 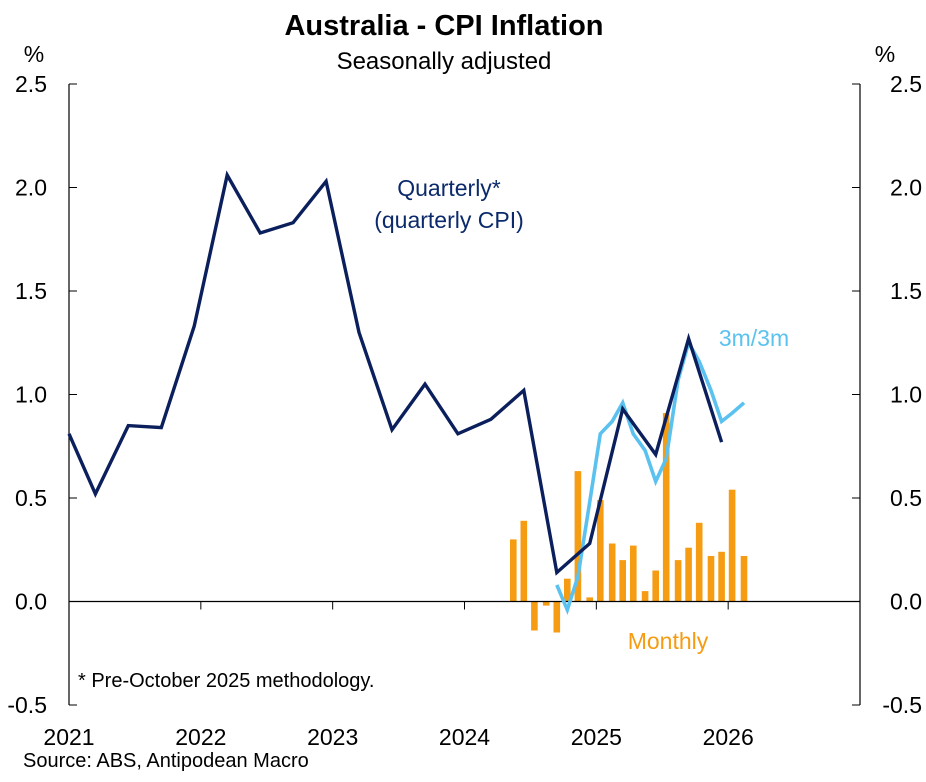 I want to click on right-y-tick-label: 0.0, so click(x=906, y=602).